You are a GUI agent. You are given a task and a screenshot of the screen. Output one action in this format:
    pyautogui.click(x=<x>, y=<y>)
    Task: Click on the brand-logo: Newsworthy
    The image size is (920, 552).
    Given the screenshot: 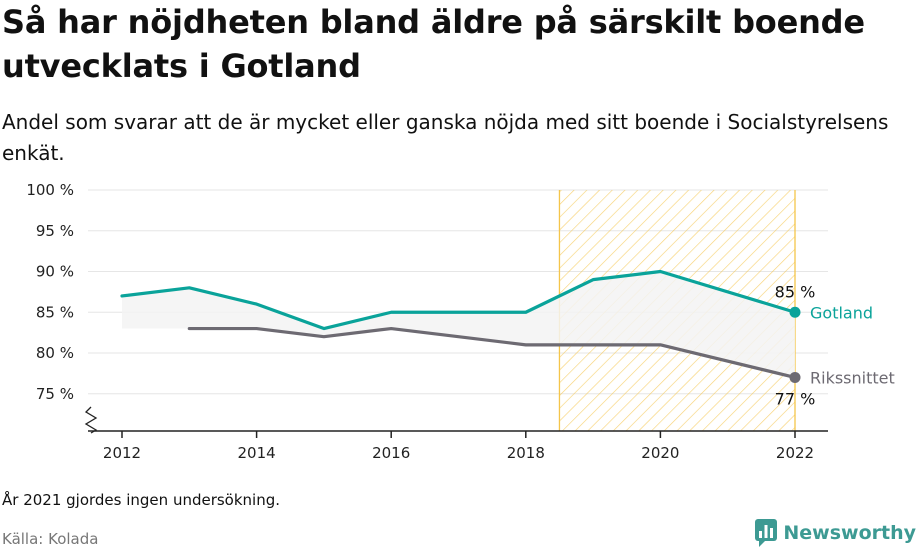 What is the action you would take?
    pyautogui.click(x=835, y=533)
    